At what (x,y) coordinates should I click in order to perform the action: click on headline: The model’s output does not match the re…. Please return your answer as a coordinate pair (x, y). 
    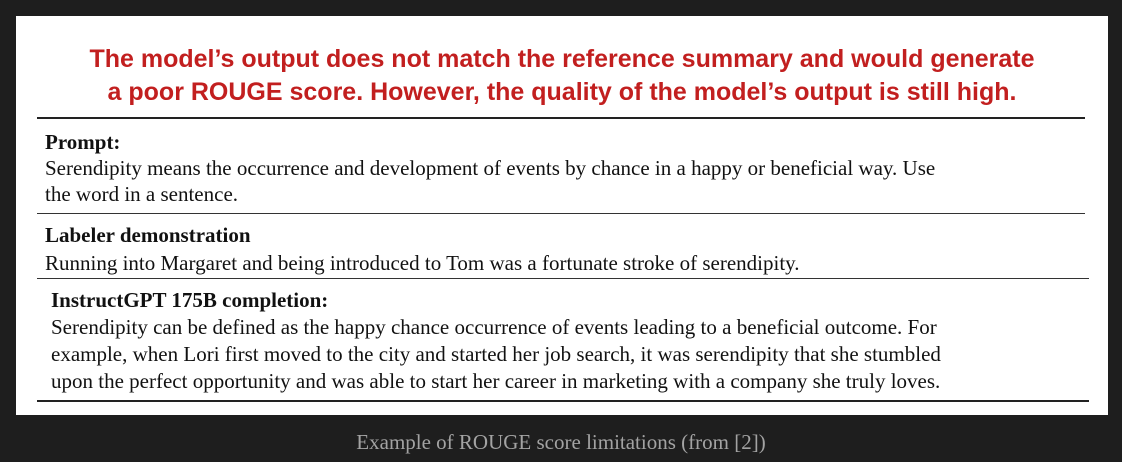
    Looking at the image, I should click on (562, 76).